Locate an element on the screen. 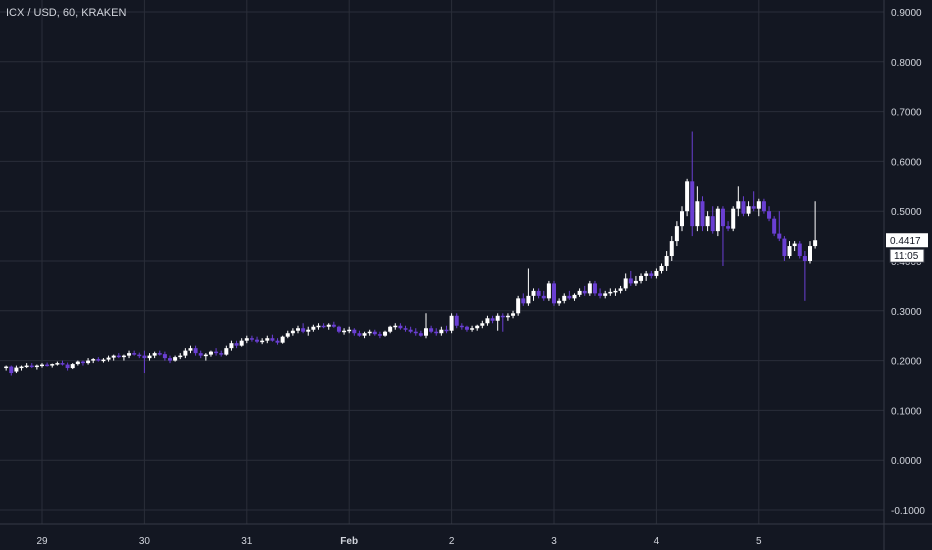  y-tick-label: 0.2000 is located at coordinates (906, 362).